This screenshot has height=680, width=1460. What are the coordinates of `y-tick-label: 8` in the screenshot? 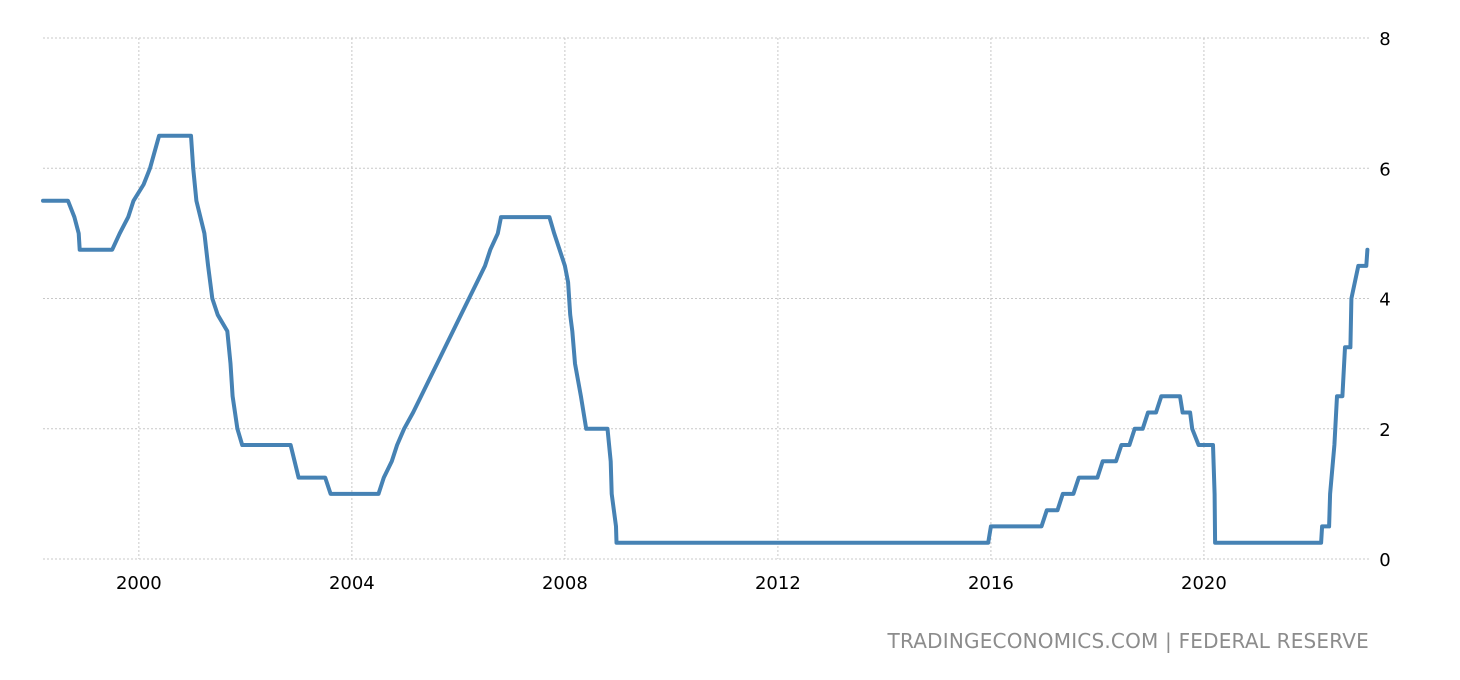 It's located at (1384, 39).